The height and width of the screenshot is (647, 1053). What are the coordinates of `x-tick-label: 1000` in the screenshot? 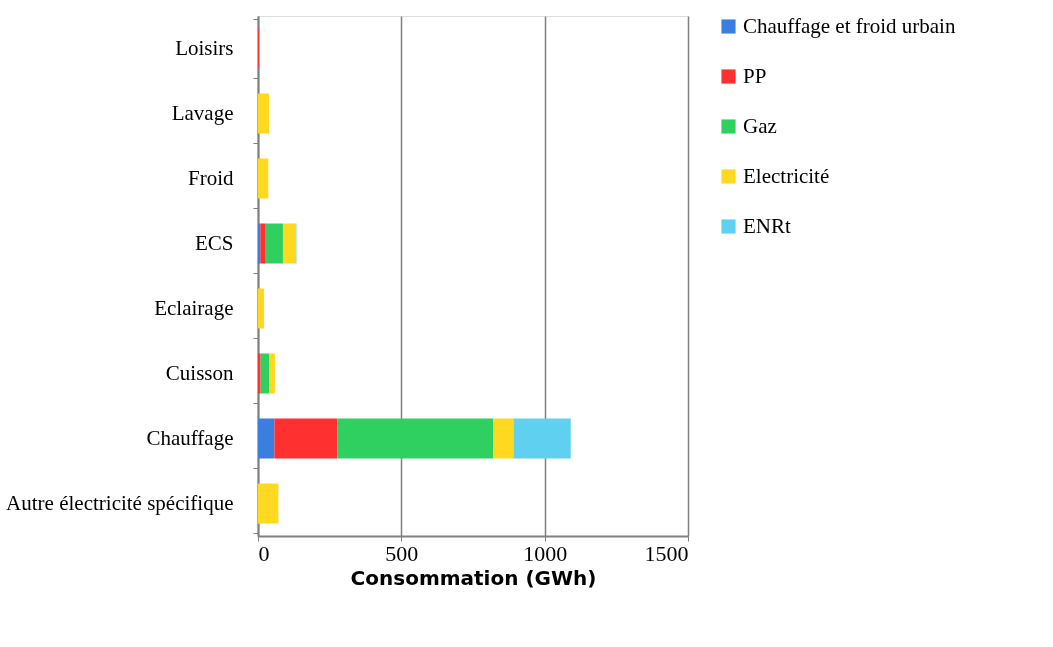 It's located at (545, 553).